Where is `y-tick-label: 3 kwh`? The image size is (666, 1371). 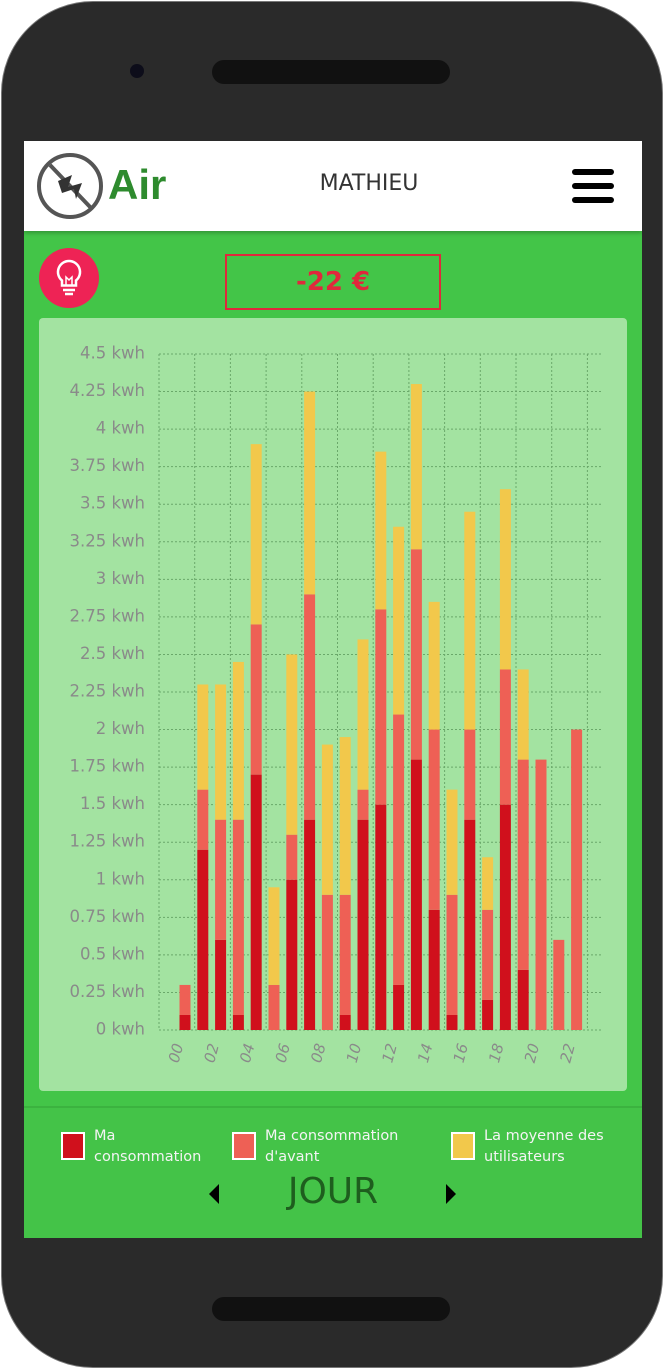
y-tick-label: 3 kwh is located at coordinates (120, 578).